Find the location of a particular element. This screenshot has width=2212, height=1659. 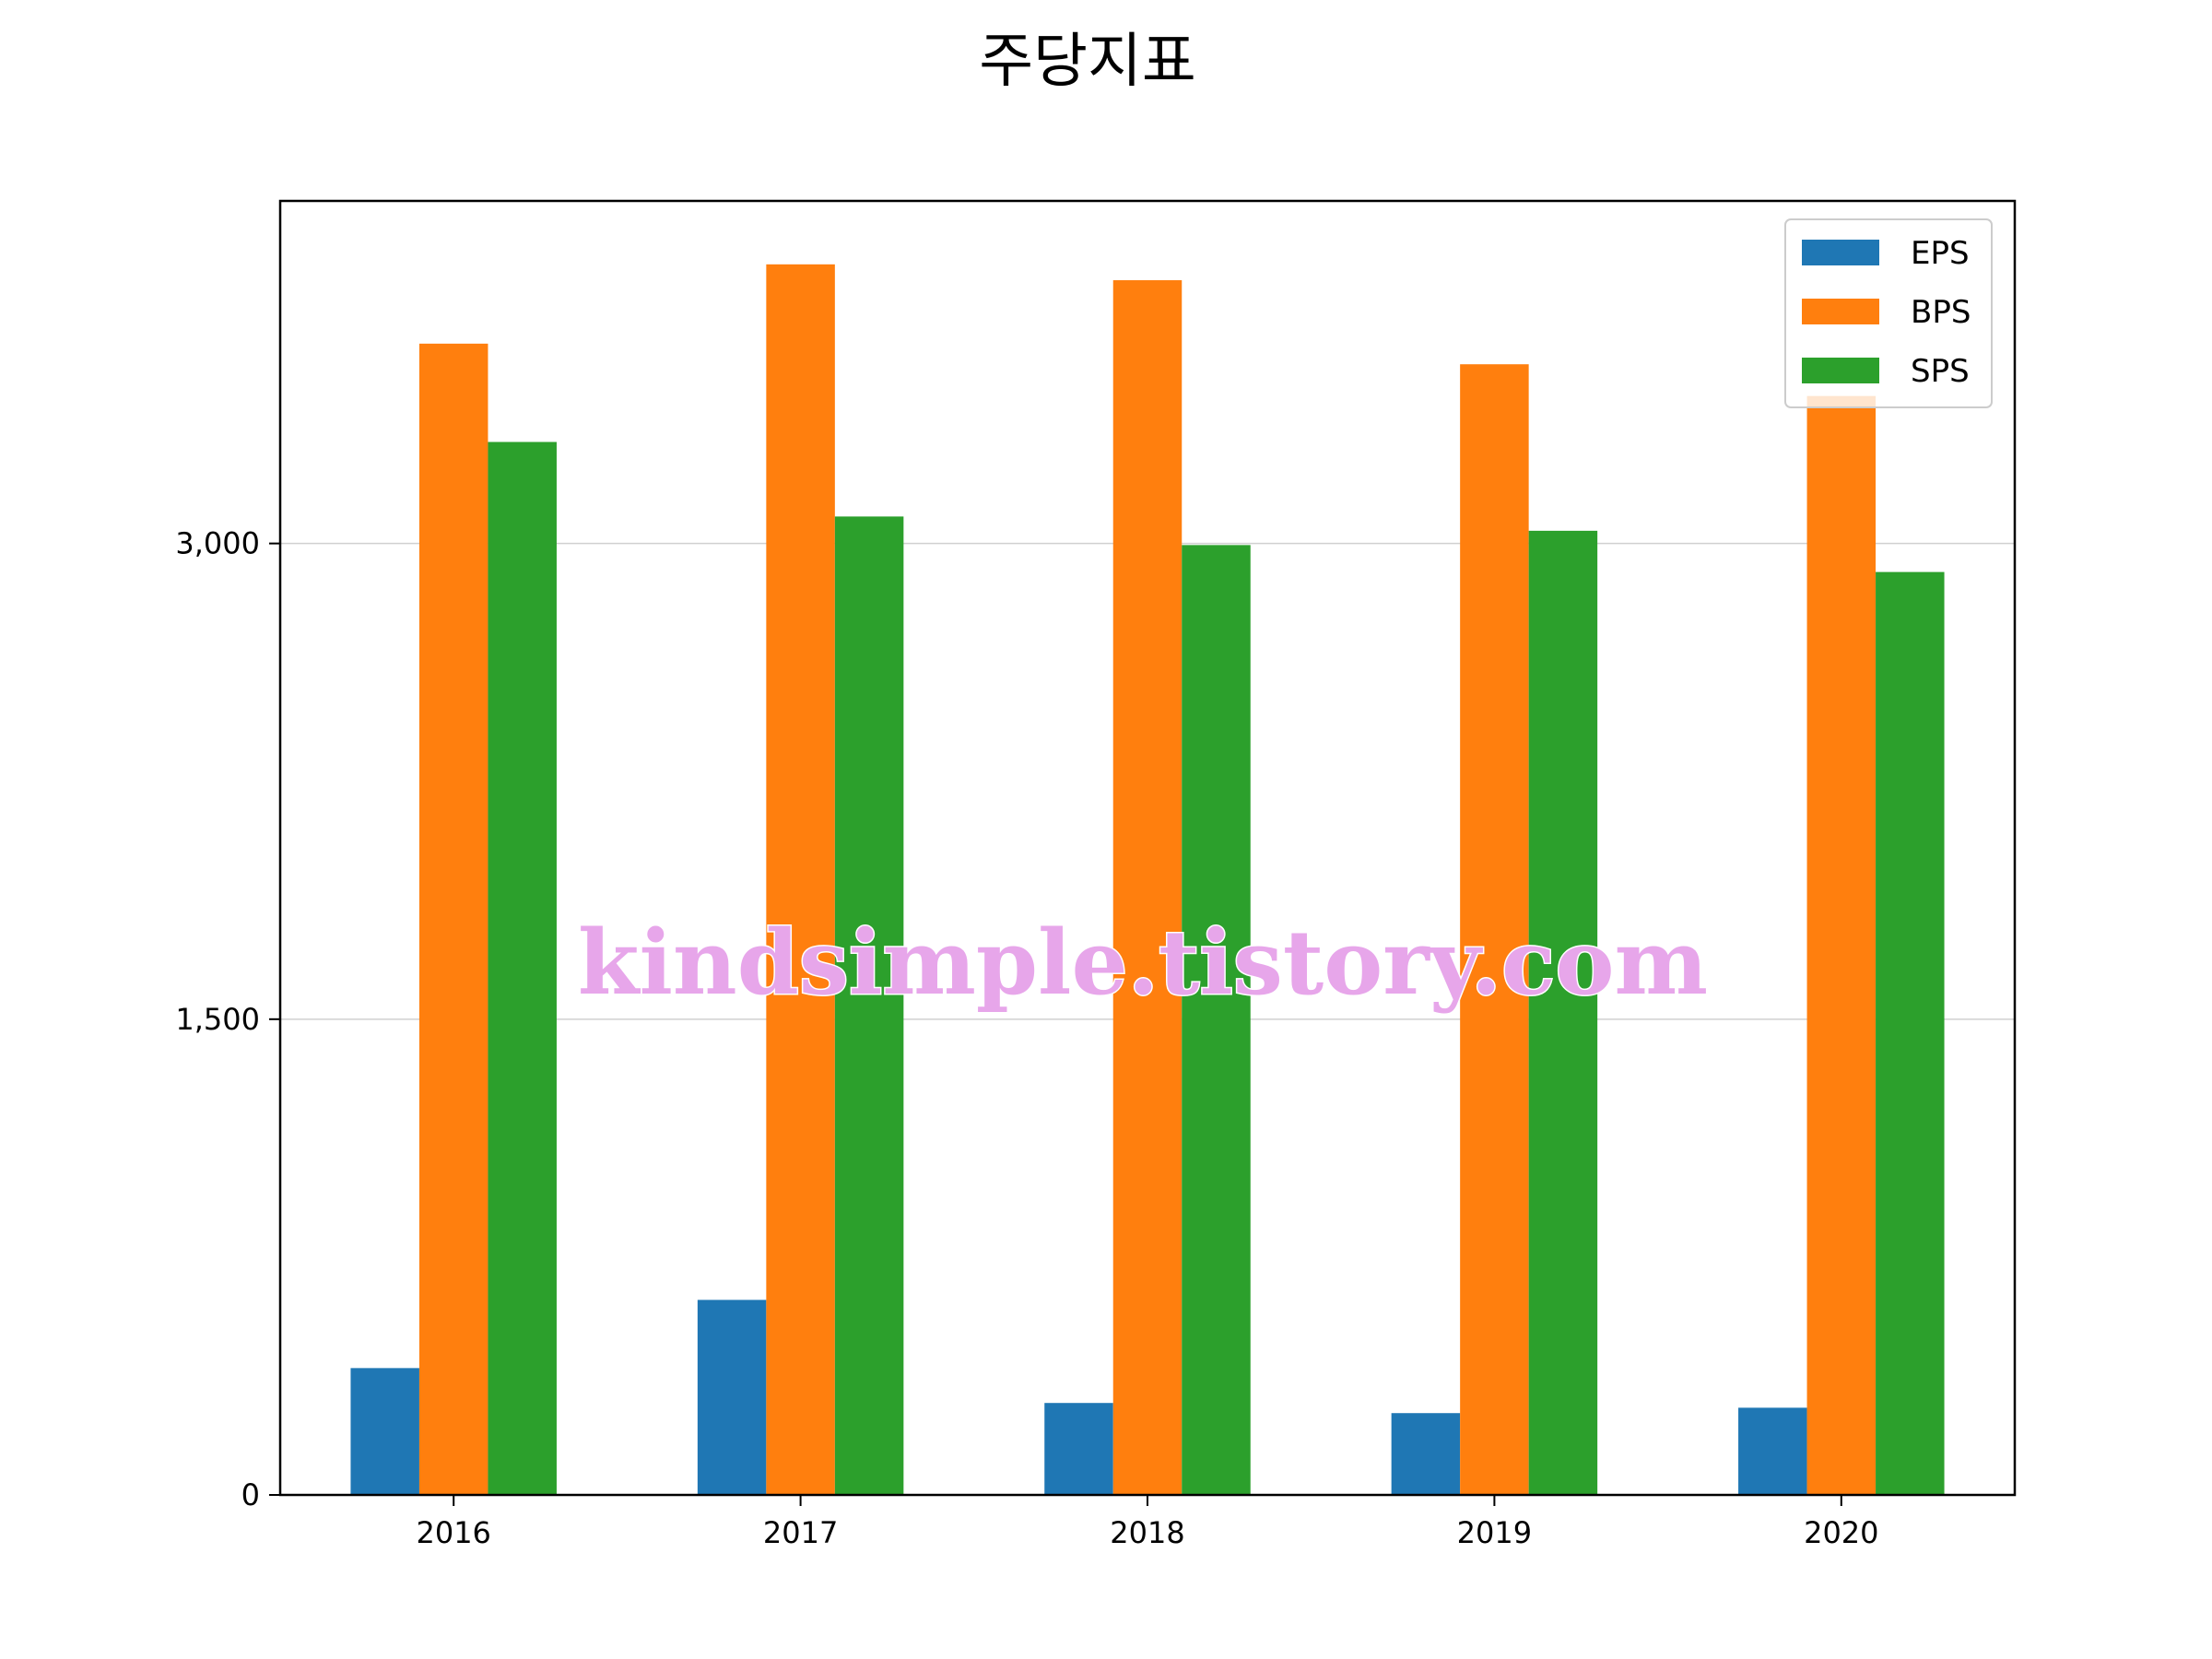

legend-label-eps: EPS is located at coordinates (1940, 253).